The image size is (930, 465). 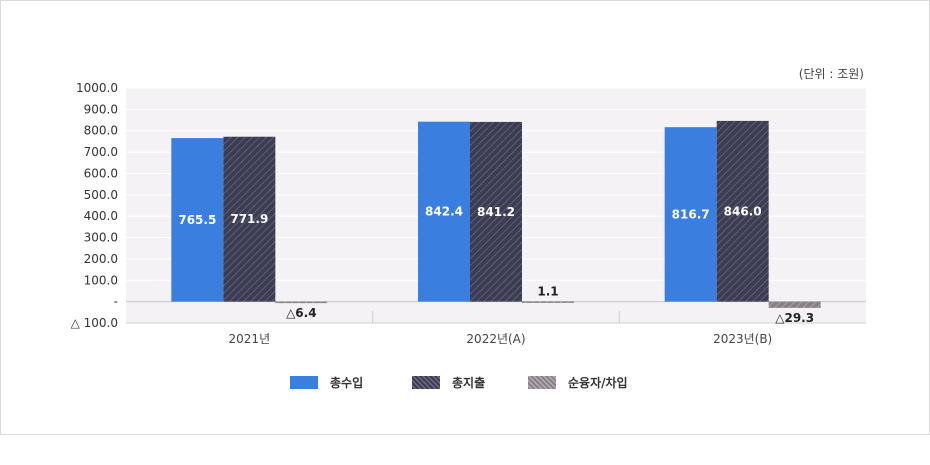 What do you see at coordinates (101, 238) in the screenshot?
I see `y-tick-label: 300.0` at bounding box center [101, 238].